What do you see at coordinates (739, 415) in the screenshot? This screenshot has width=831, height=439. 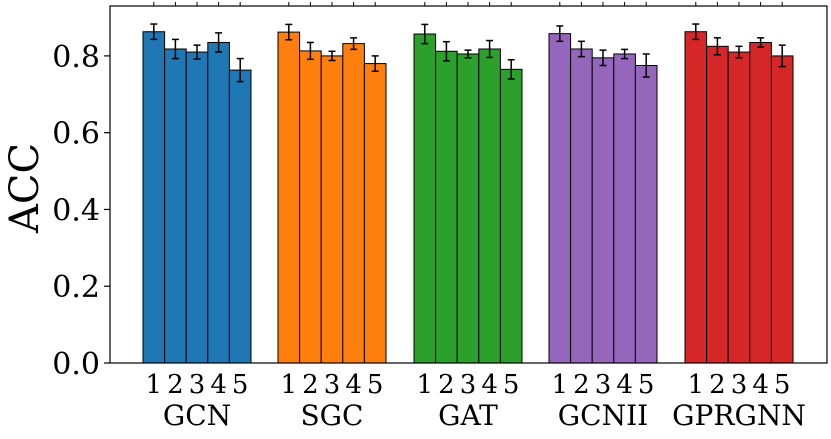 I see `group-label-gprgnn: GPRGNN` at bounding box center [739, 415].